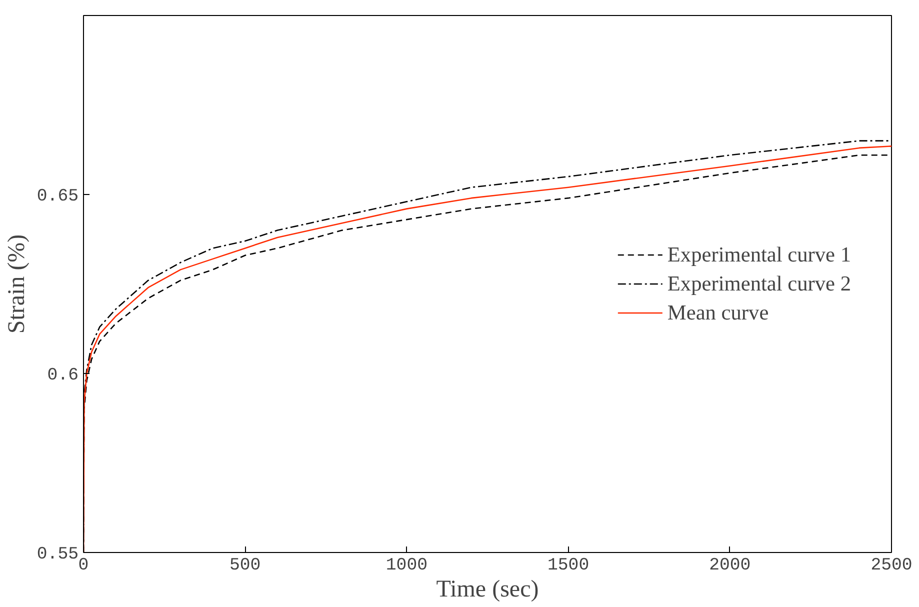 The image size is (919, 607). Describe the element at coordinates (83, 566) in the screenshot. I see `x-tick-label: 0` at that location.